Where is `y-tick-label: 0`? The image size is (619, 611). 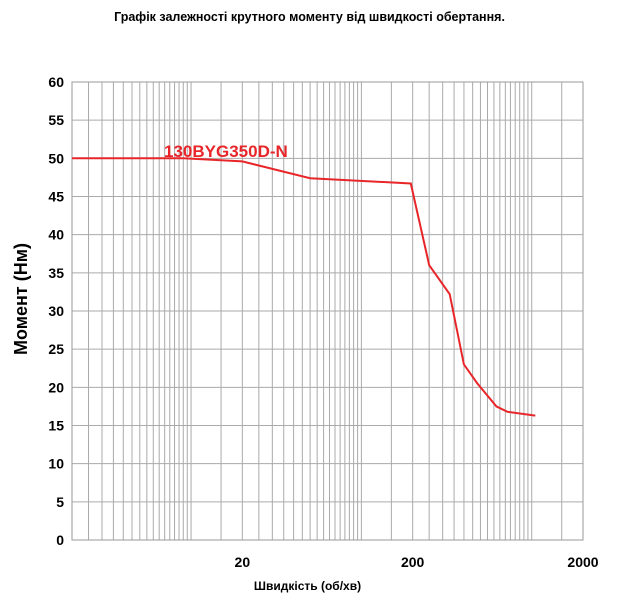 y-tick-label: 0 is located at coordinates (60, 540).